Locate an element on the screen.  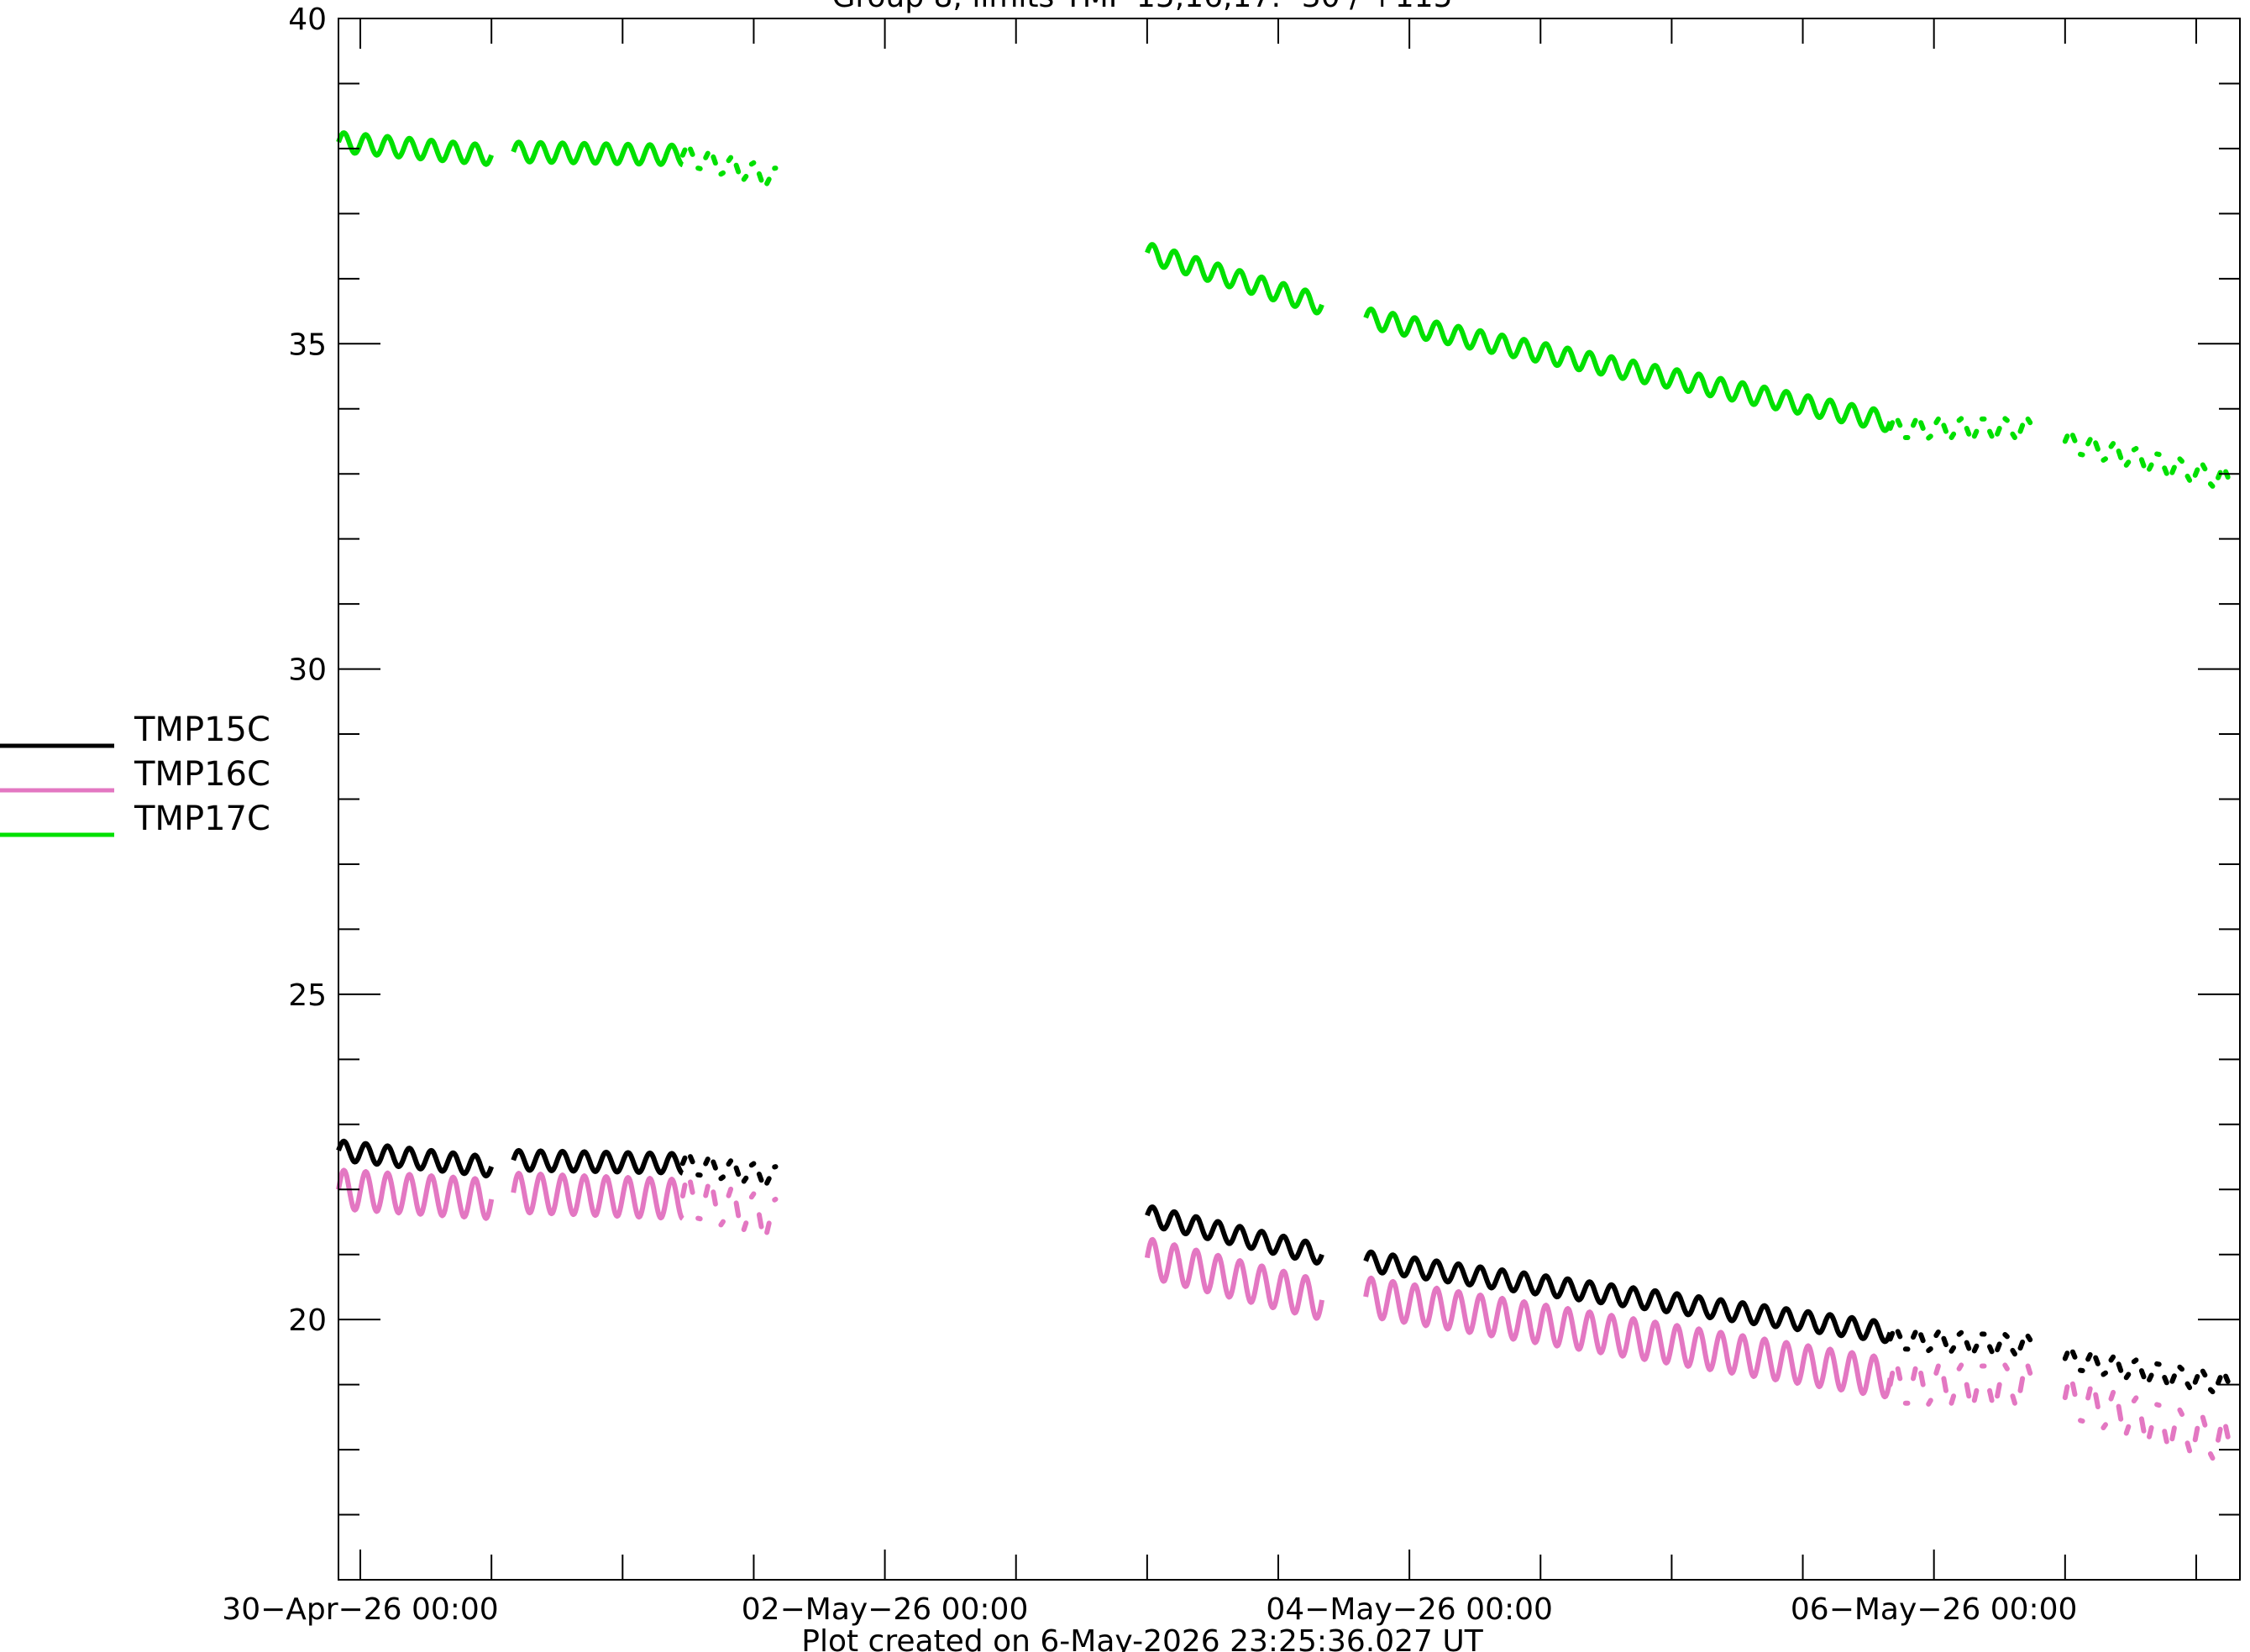
y-tick-label-20: 20 is located at coordinates (308, 1320).